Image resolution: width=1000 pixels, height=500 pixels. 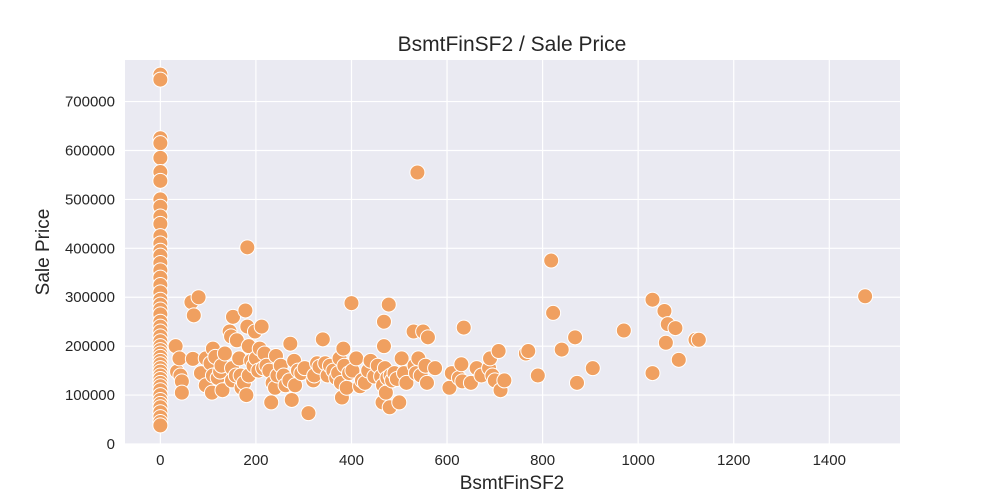 I want to click on y-tick-label: 100000, so click(x=90, y=395).